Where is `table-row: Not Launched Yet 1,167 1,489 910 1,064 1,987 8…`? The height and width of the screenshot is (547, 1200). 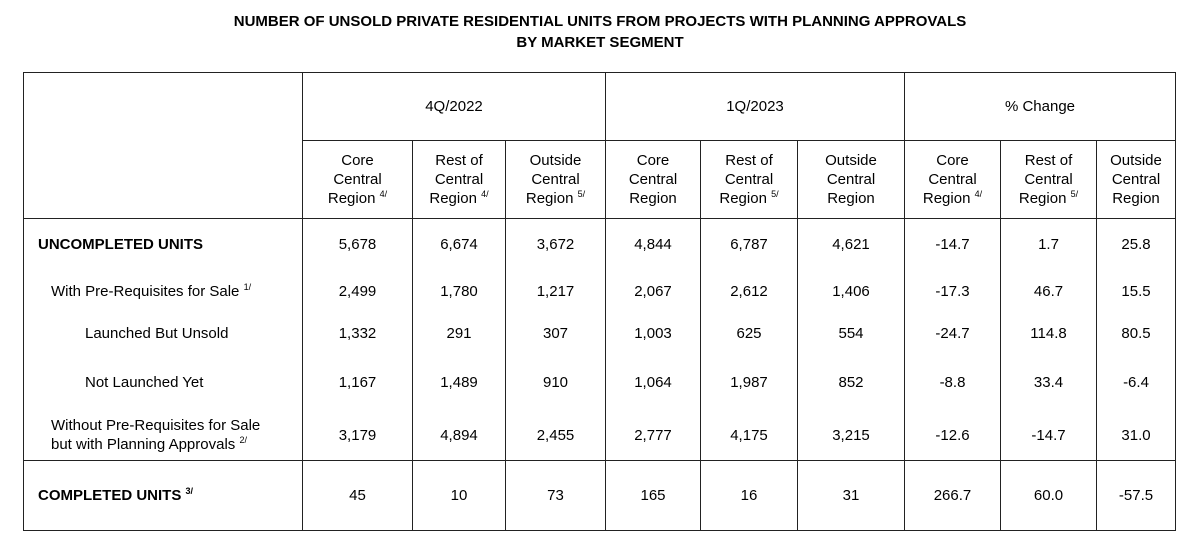 table-row: Not Launched Yet 1,167 1,489 910 1,064 1,987 8… is located at coordinates (599, 382).